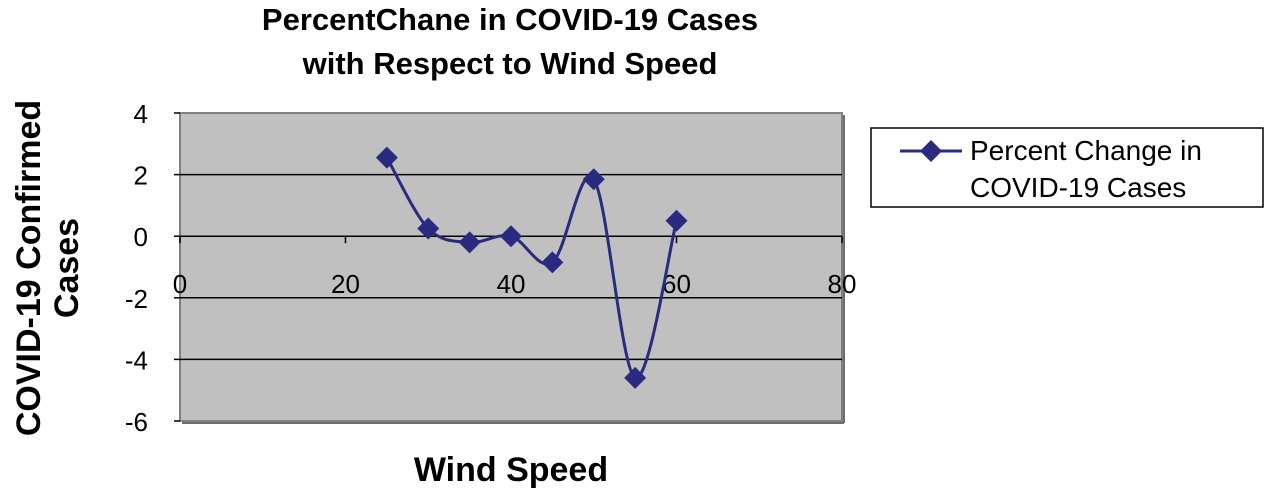  I want to click on legend-box, so click(1067, 167).